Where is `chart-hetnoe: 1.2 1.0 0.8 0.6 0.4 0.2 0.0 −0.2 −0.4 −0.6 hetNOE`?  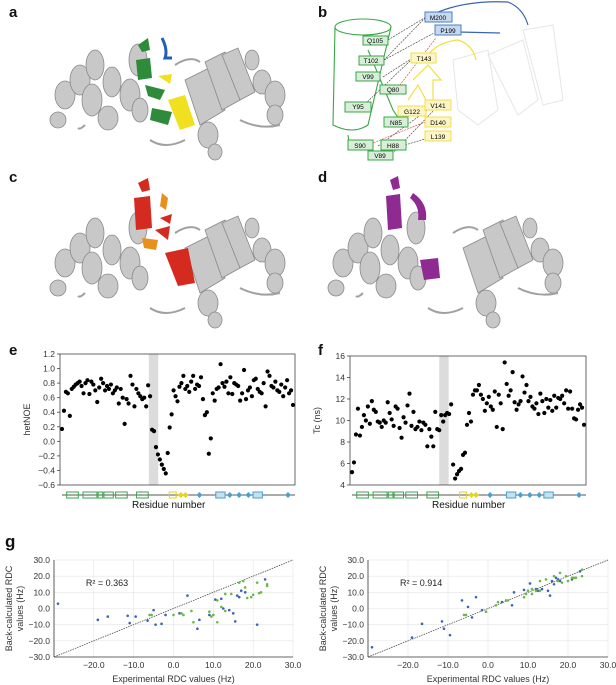
chart-hetnoe: 1.2 1.0 0.8 0.6 0.4 0.2 0.0 −0.2 −0.4 −0.6 hetNOE is located at coordinates (159, 424).